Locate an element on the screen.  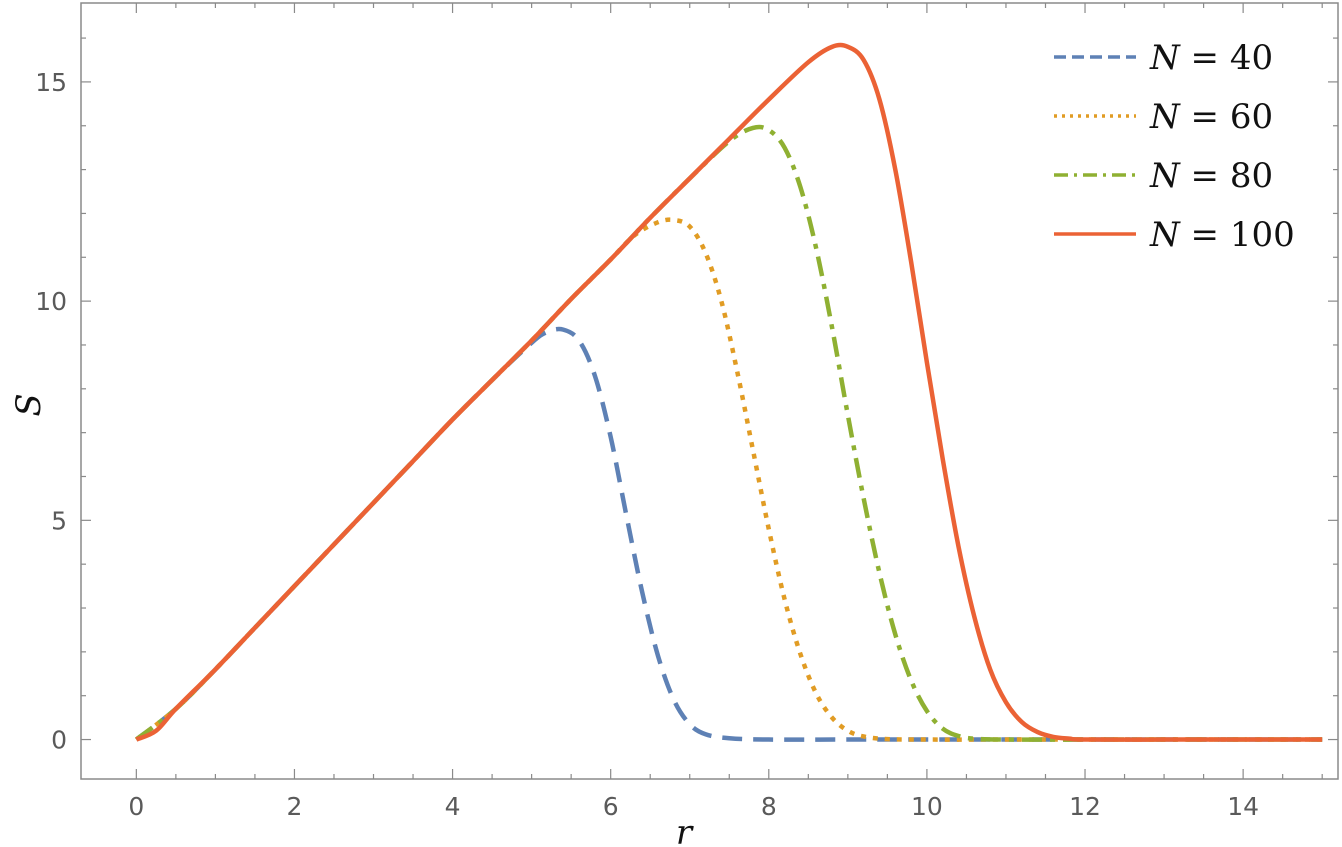
y-tick-label: 15 is located at coordinates (51, 82).